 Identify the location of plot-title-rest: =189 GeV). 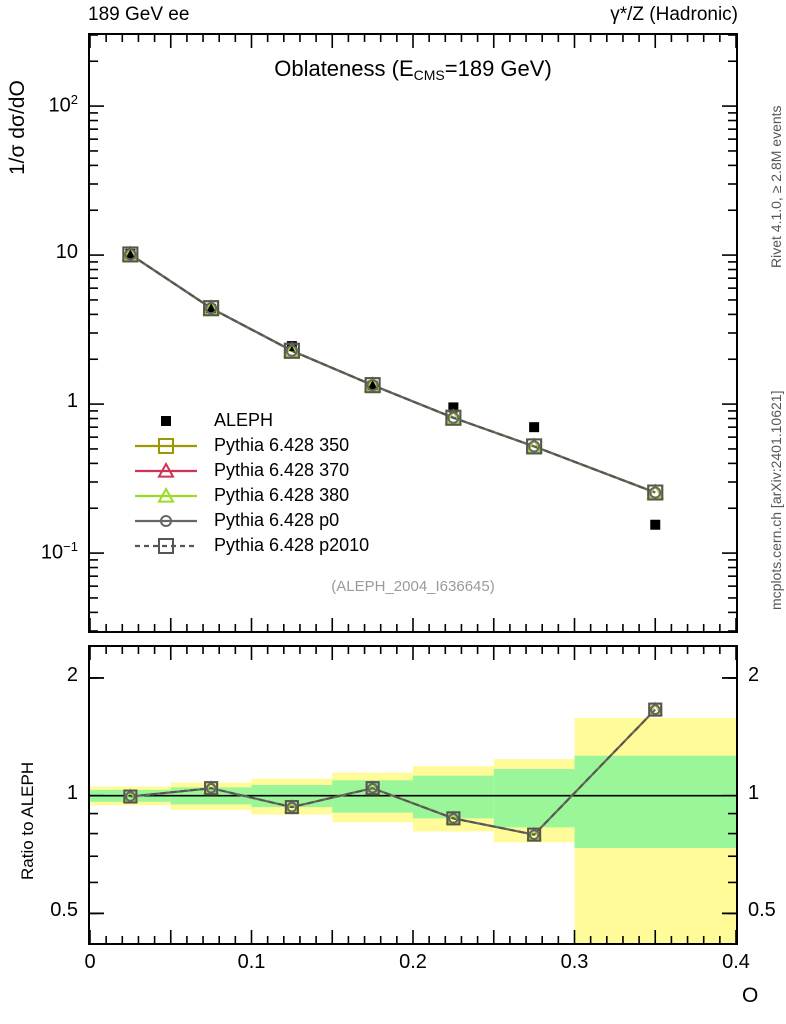
(498, 68).